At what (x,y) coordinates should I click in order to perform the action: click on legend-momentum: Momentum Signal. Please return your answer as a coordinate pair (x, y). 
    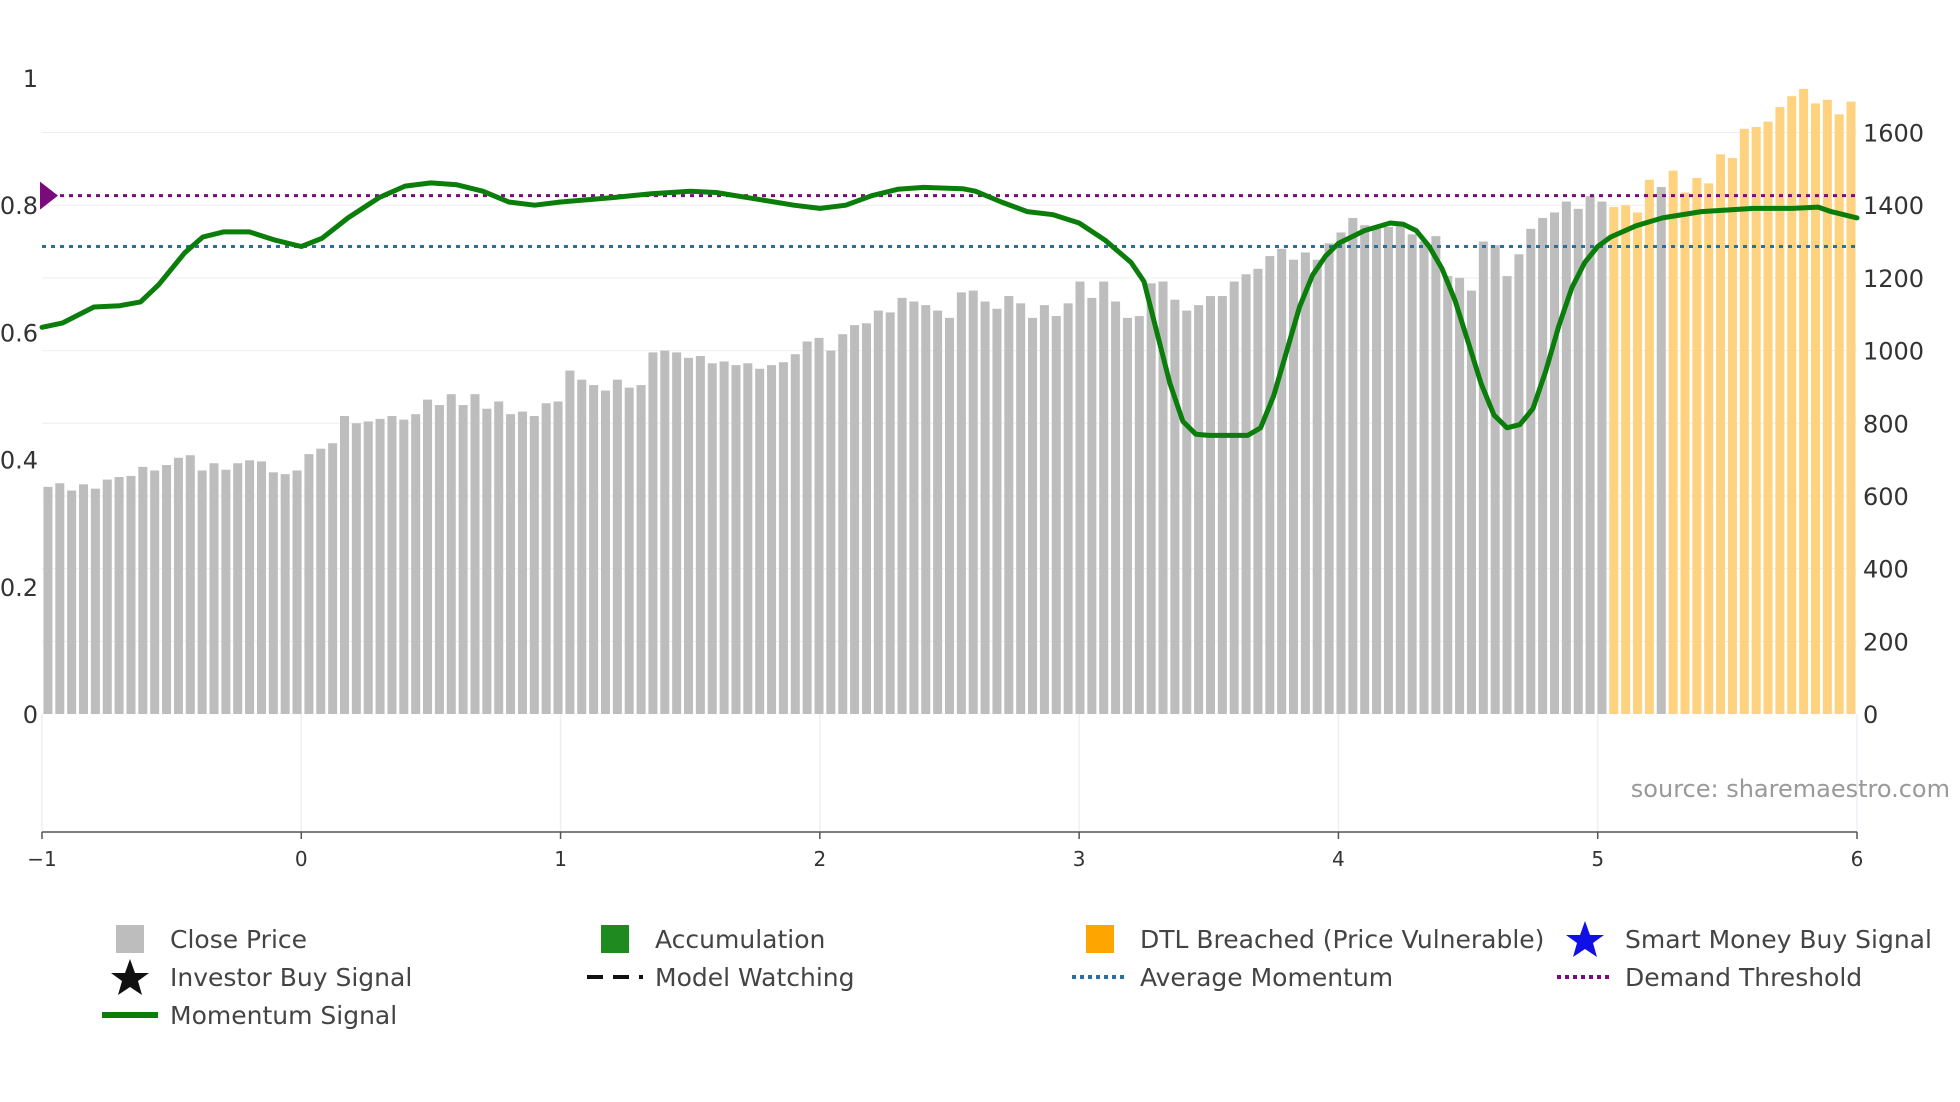
    Looking at the image, I should click on (248, 1015).